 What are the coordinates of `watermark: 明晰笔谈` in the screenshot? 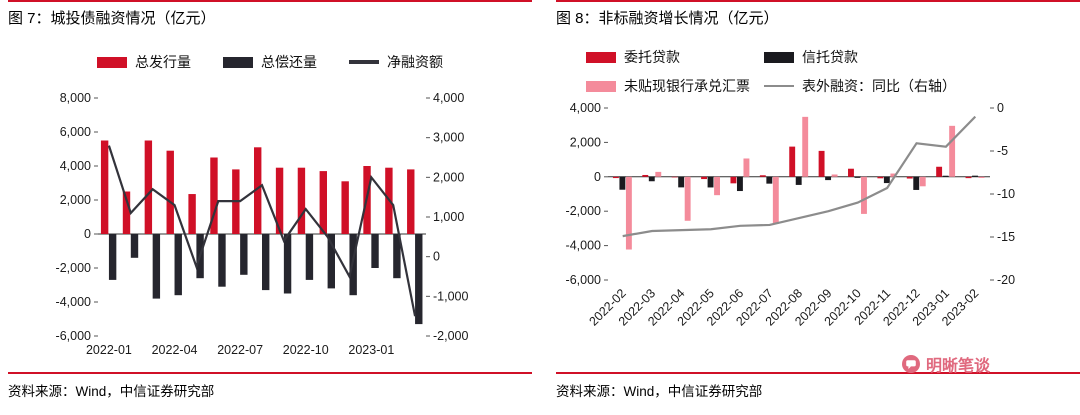 It's located at (946, 364).